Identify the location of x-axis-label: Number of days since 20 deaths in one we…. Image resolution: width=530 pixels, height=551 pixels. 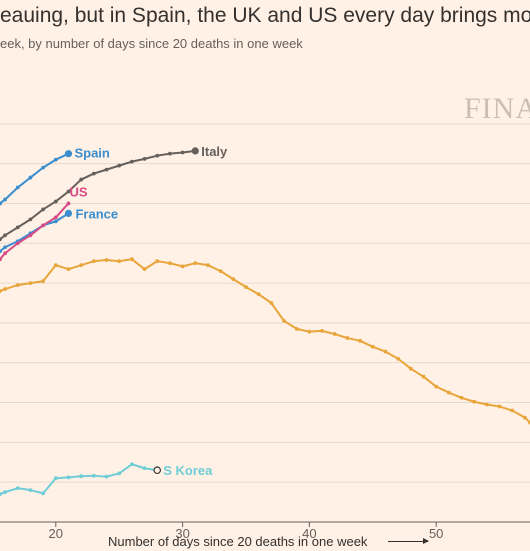
(238, 541).